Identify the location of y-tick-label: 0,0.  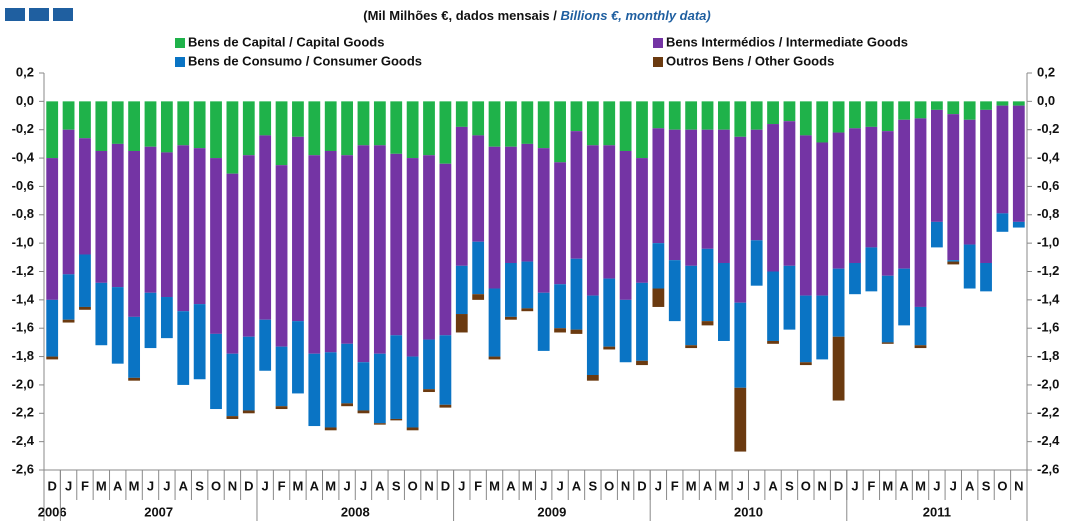
(25, 100).